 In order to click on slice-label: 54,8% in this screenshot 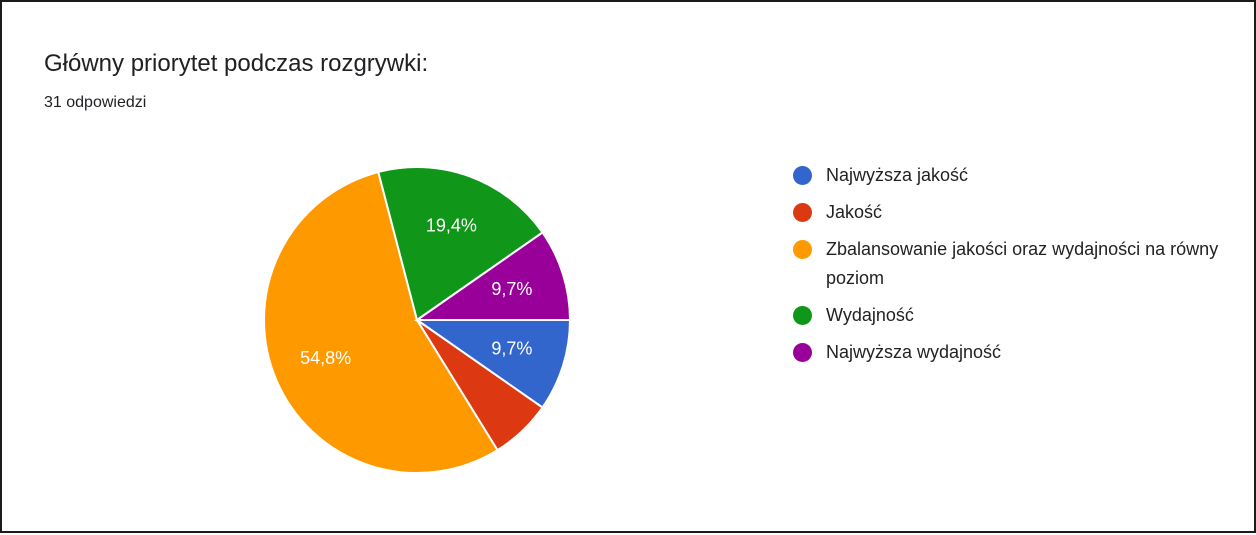, I will do `click(325, 358)`.